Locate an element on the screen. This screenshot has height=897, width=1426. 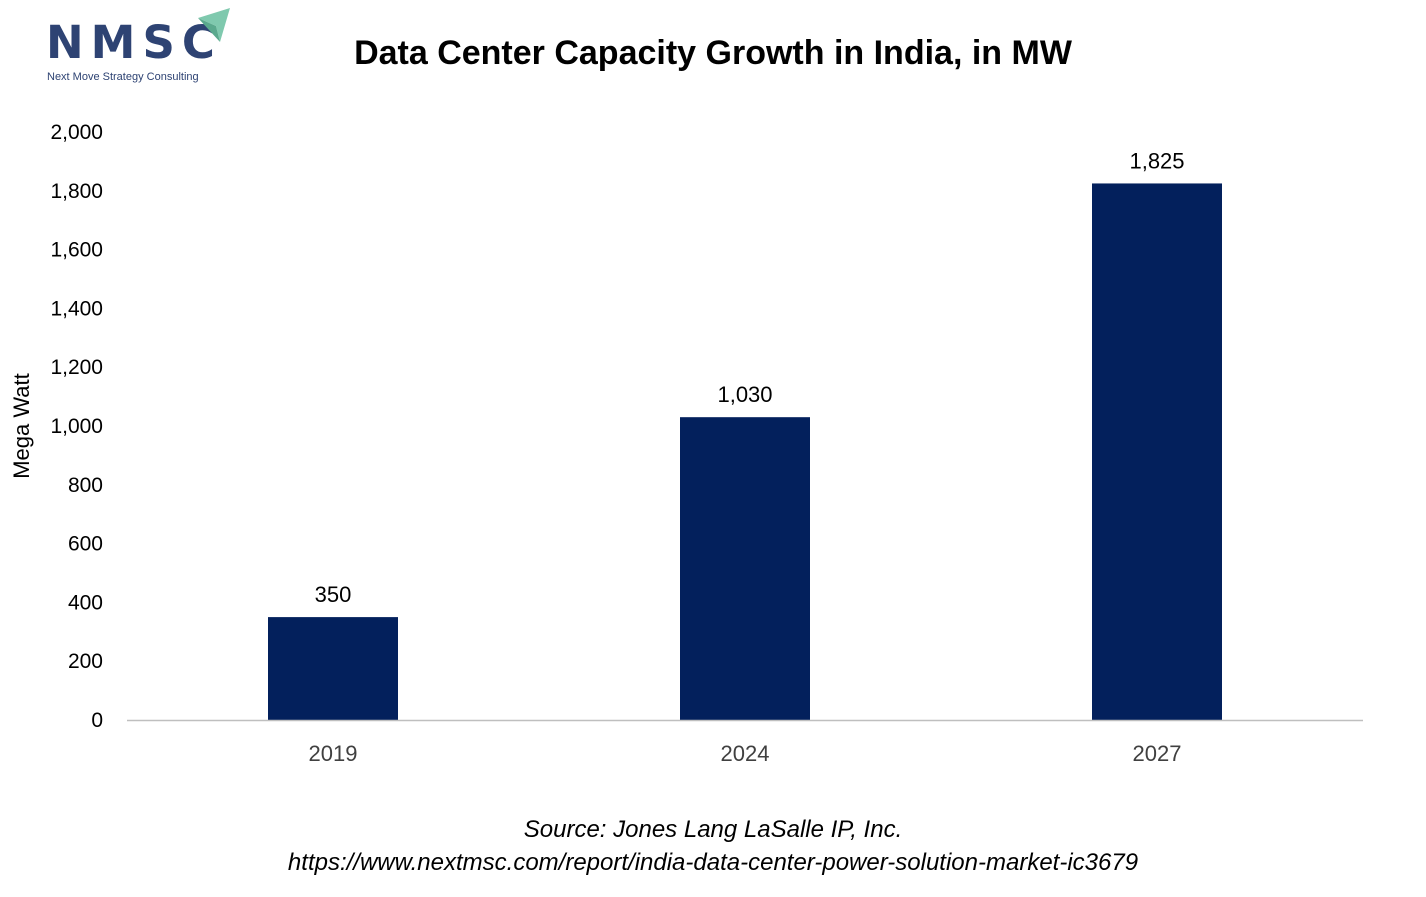
logo-tagline: Next Move Strategy Consulting is located at coordinates (123, 77).